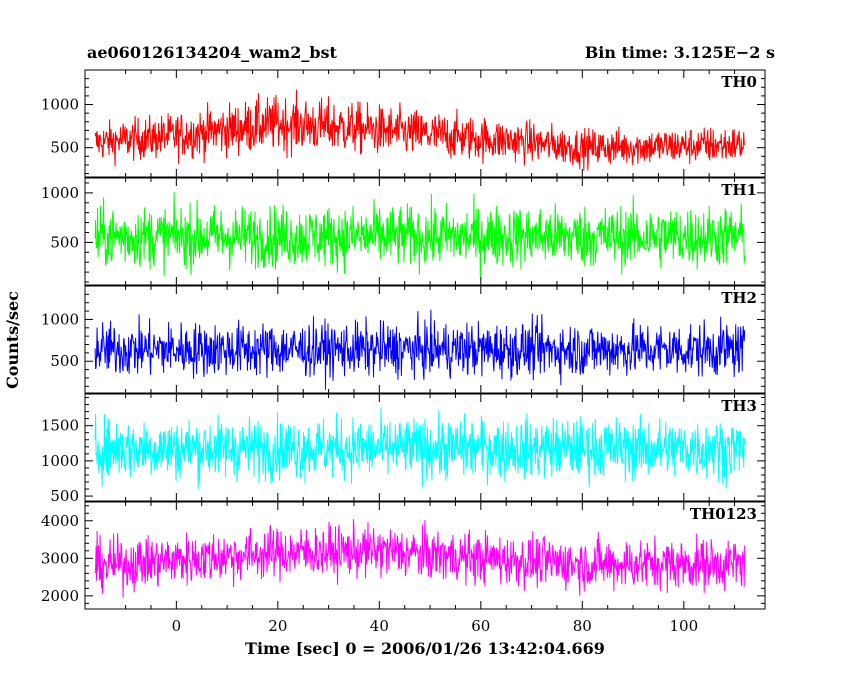  What do you see at coordinates (60, 596) in the screenshot?
I see `y-tick-label: 2000` at bounding box center [60, 596].